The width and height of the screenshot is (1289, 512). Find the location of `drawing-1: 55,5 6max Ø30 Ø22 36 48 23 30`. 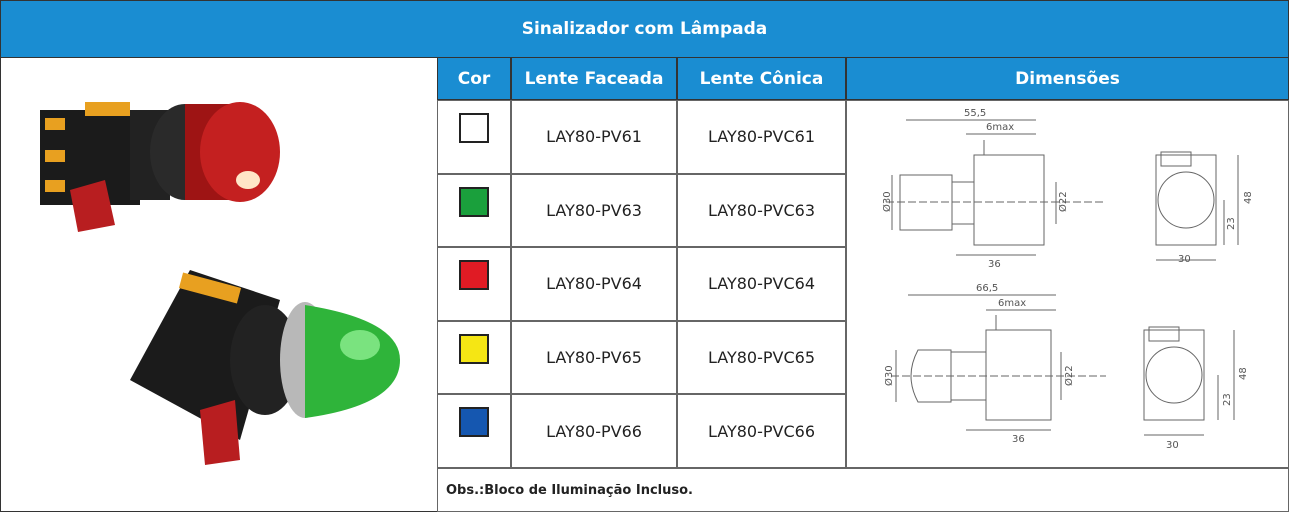

drawing-1: 55,5 6max Ø30 Ø22 36 48 23 30 is located at coordinates (1067, 189).